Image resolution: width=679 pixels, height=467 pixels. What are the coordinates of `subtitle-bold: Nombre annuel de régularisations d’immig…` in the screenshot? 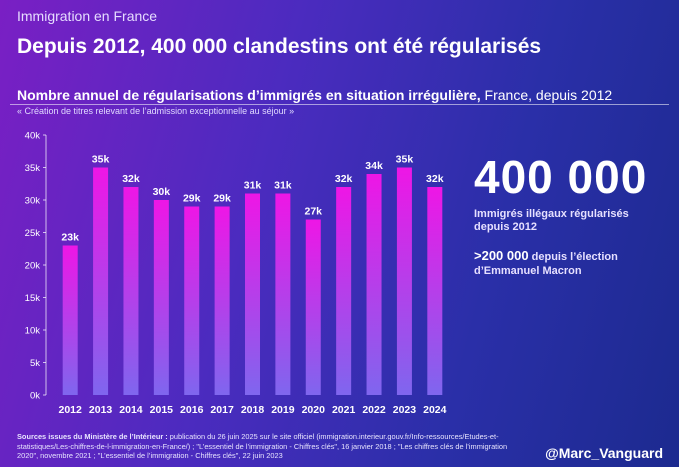 It's located at (249, 95).